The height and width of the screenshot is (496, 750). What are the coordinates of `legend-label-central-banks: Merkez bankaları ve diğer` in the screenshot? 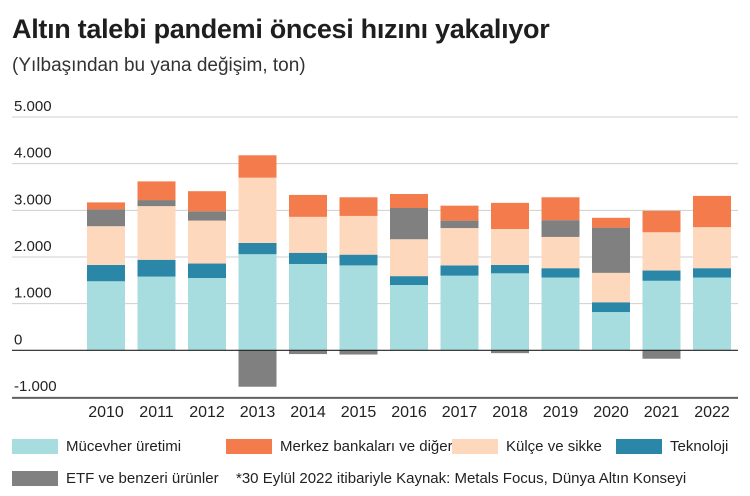 It's located at (366, 446).